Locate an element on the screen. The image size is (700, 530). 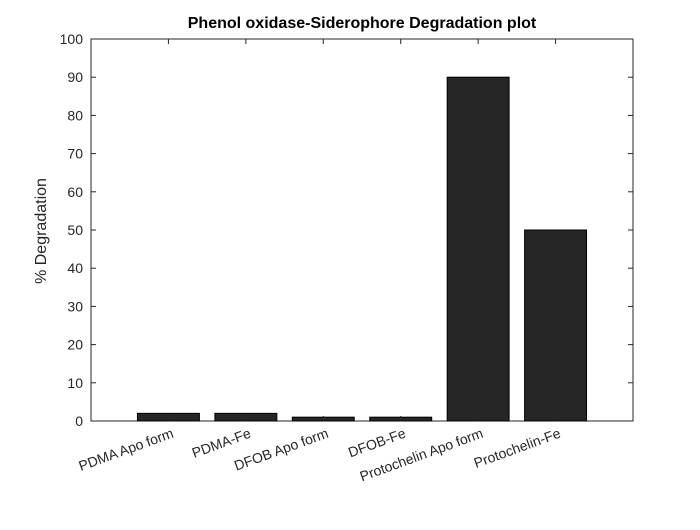
y-tick-label: 30 is located at coordinates (75, 306).